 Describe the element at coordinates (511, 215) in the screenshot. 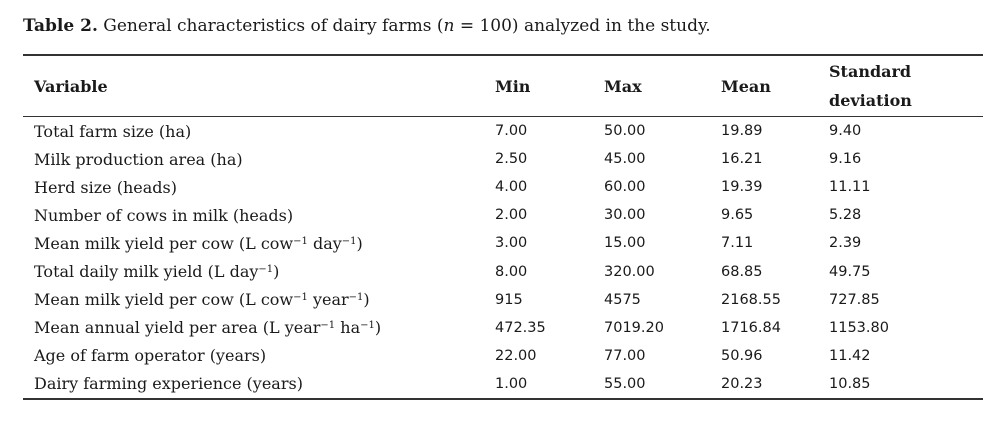

I see `min-value: 2.00` at that location.